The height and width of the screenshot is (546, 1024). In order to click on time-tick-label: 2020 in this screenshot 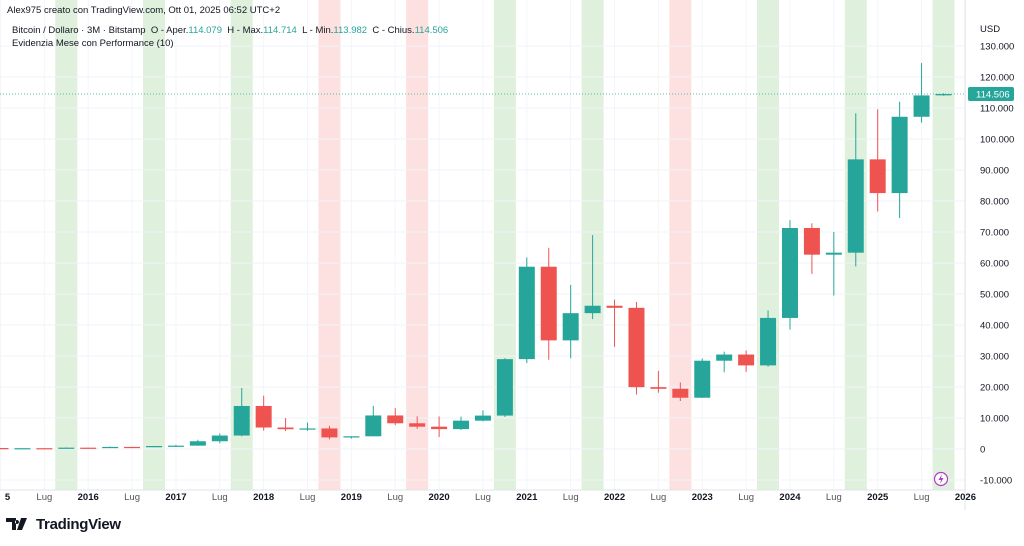, I will do `click(439, 497)`.